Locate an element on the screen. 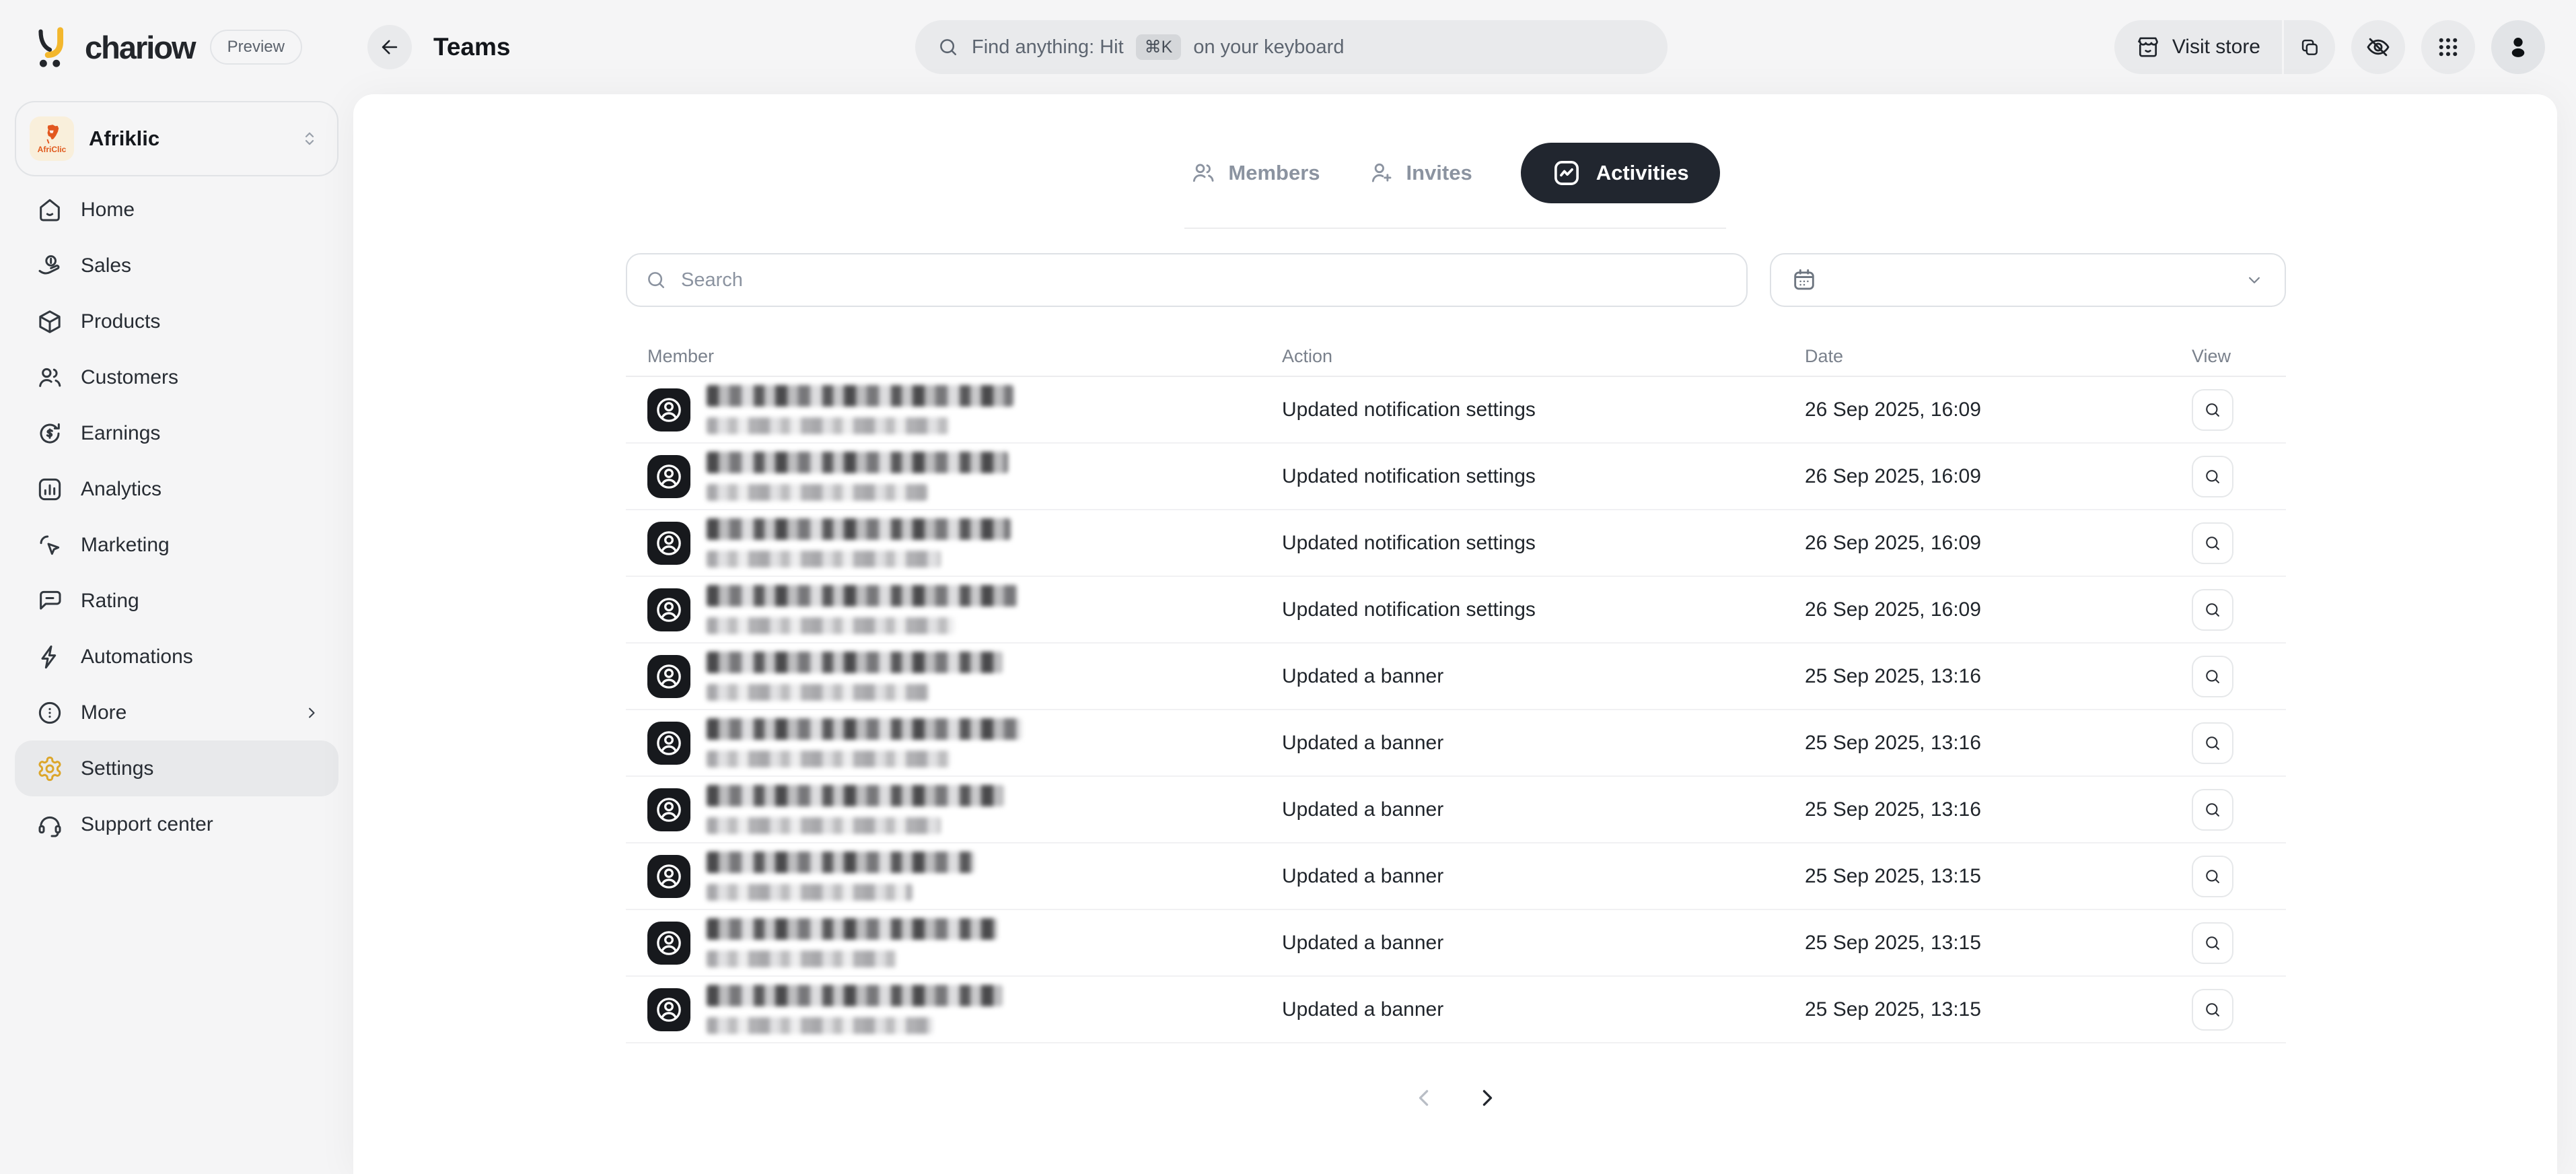 The height and width of the screenshot is (1174, 2576). copy-icon is located at coordinates (2310, 47).